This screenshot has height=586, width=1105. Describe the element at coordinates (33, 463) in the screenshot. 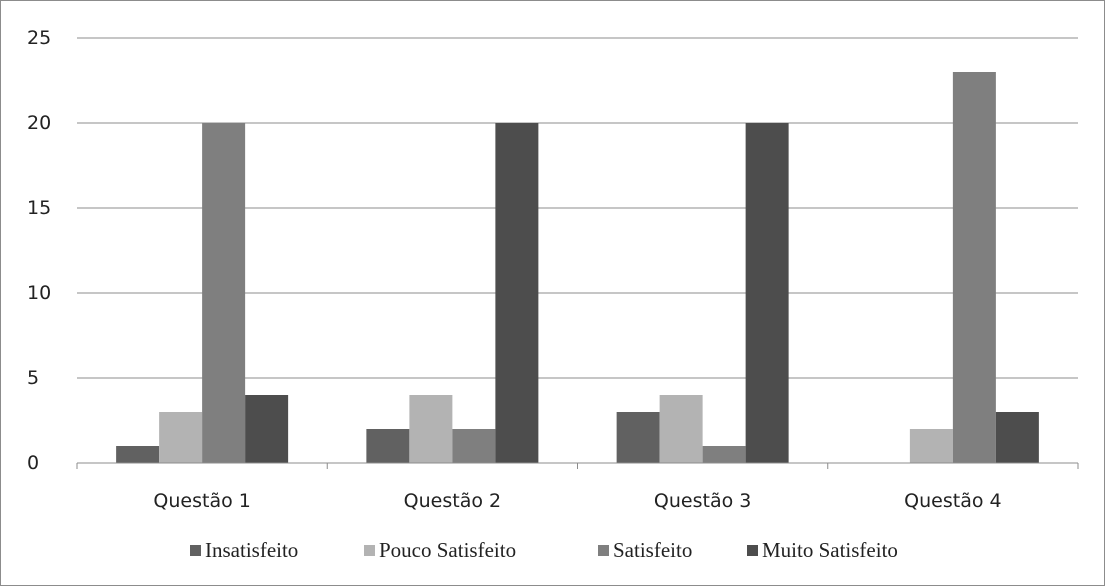

I see `y-tick-label: 0` at that location.